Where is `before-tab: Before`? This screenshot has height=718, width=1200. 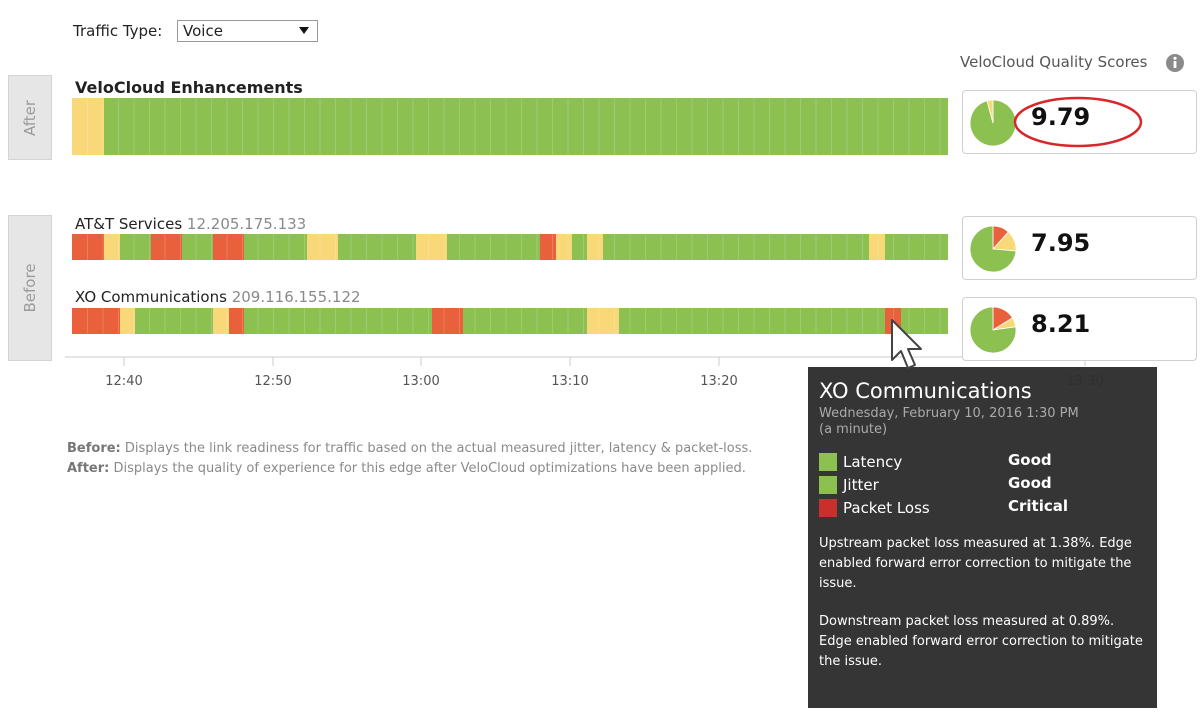 before-tab: Before is located at coordinates (30, 288).